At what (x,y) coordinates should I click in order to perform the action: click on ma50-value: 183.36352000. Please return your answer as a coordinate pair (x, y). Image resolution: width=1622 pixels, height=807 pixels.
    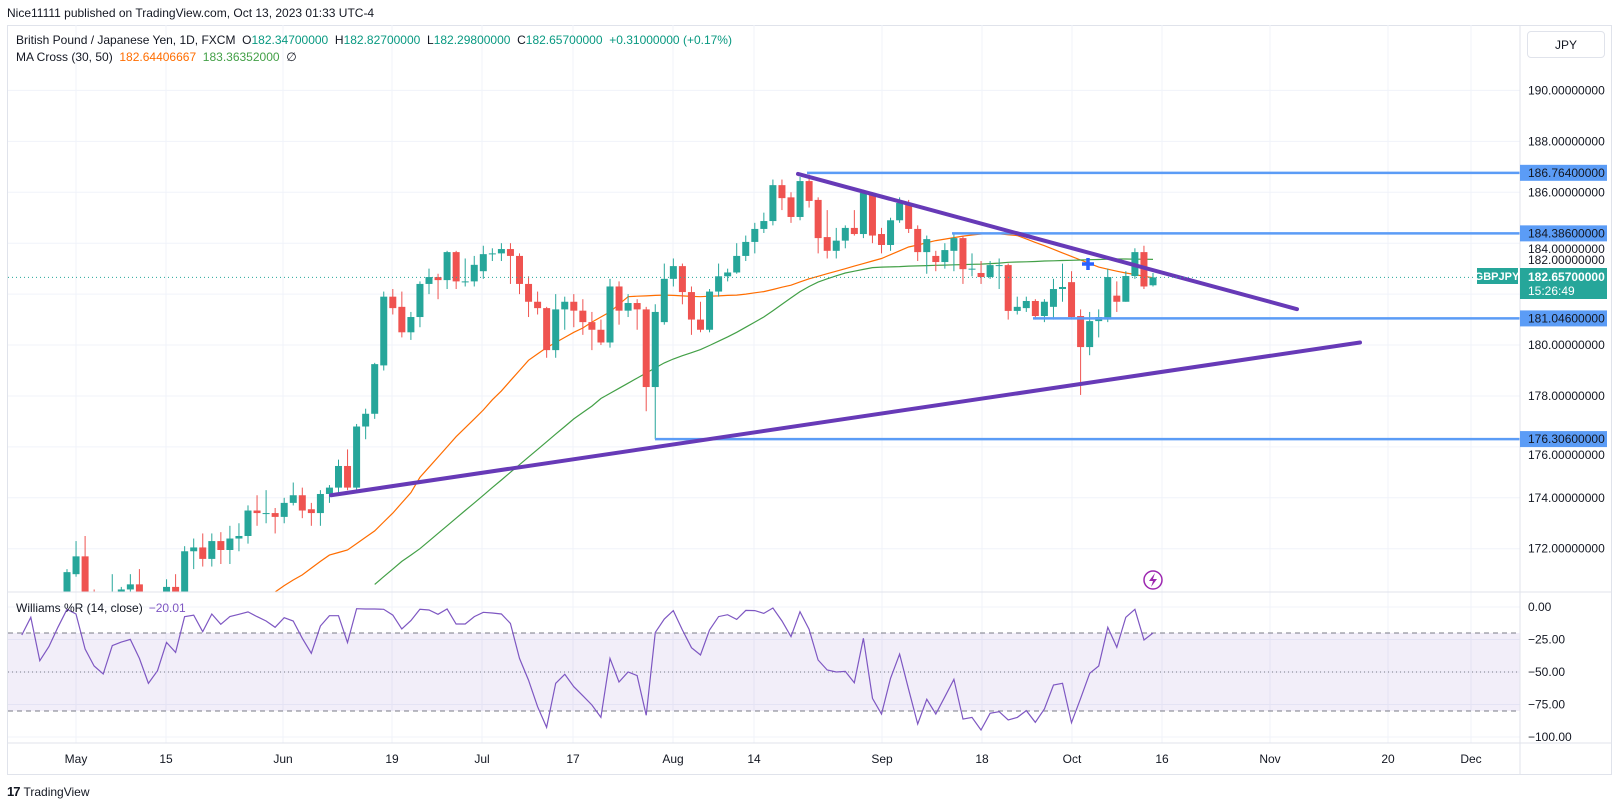
    Looking at the image, I should click on (241, 57).